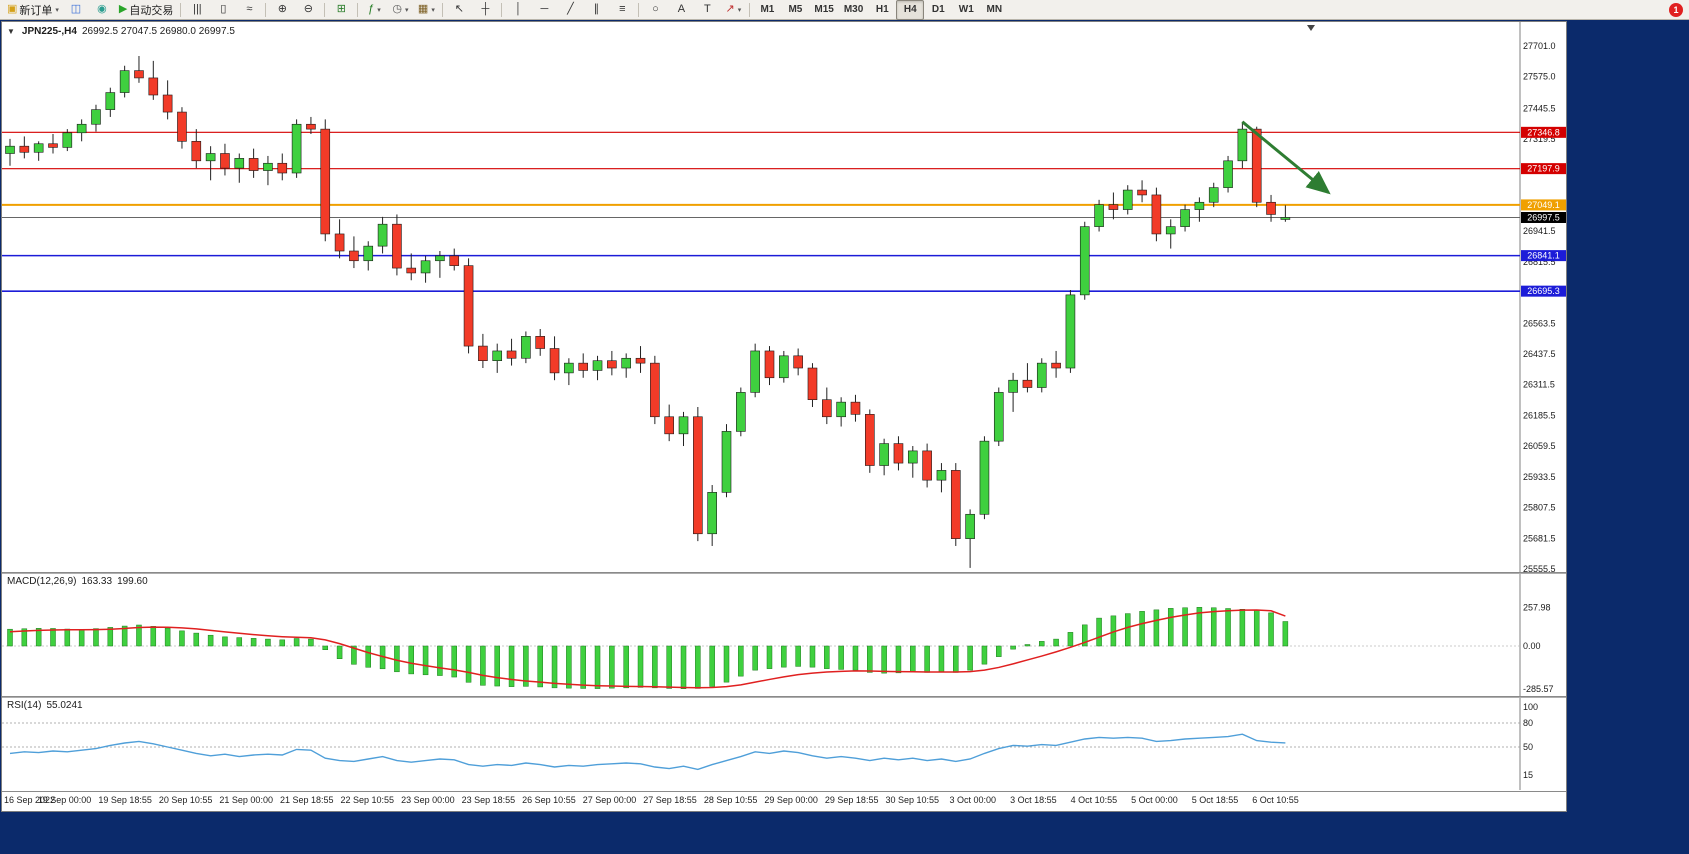 This screenshot has height=854, width=1689. I want to click on vline-icon: │, so click(518, 9).